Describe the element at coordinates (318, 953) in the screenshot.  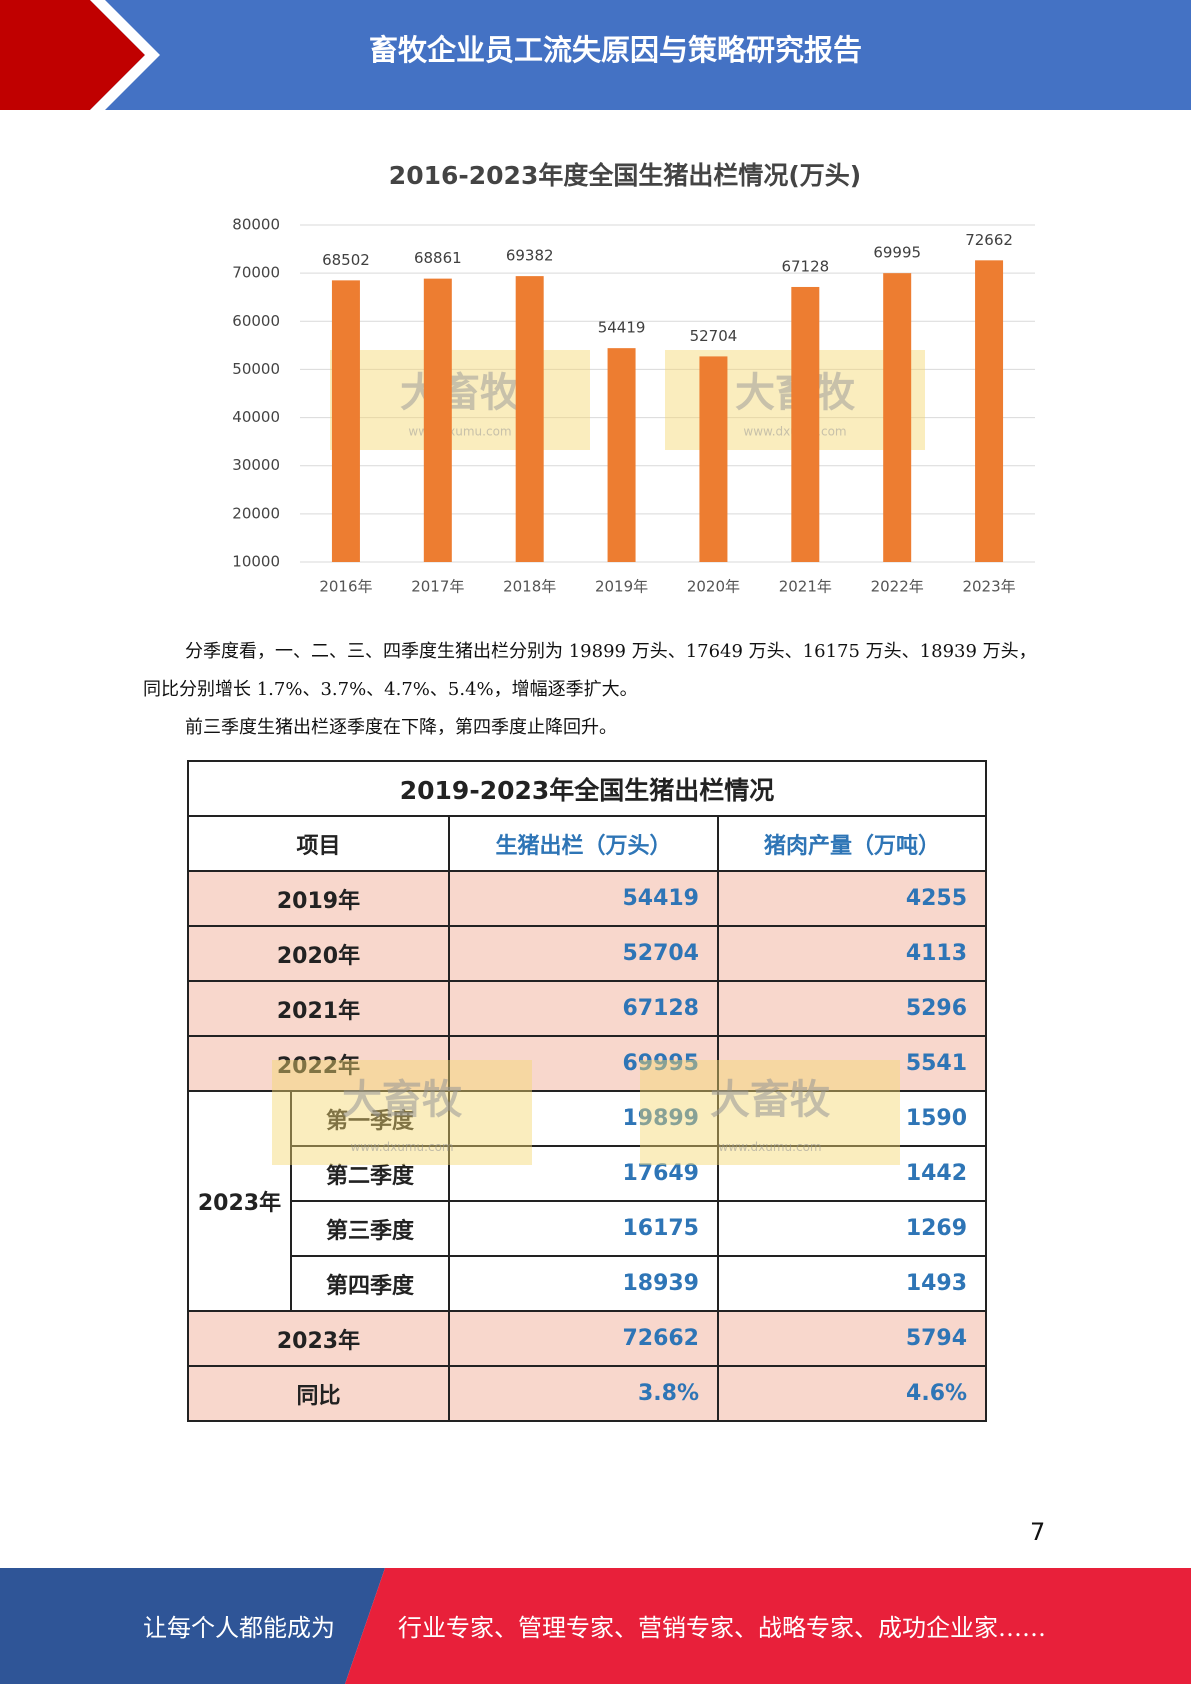
I see `row-label: 2020年` at that location.